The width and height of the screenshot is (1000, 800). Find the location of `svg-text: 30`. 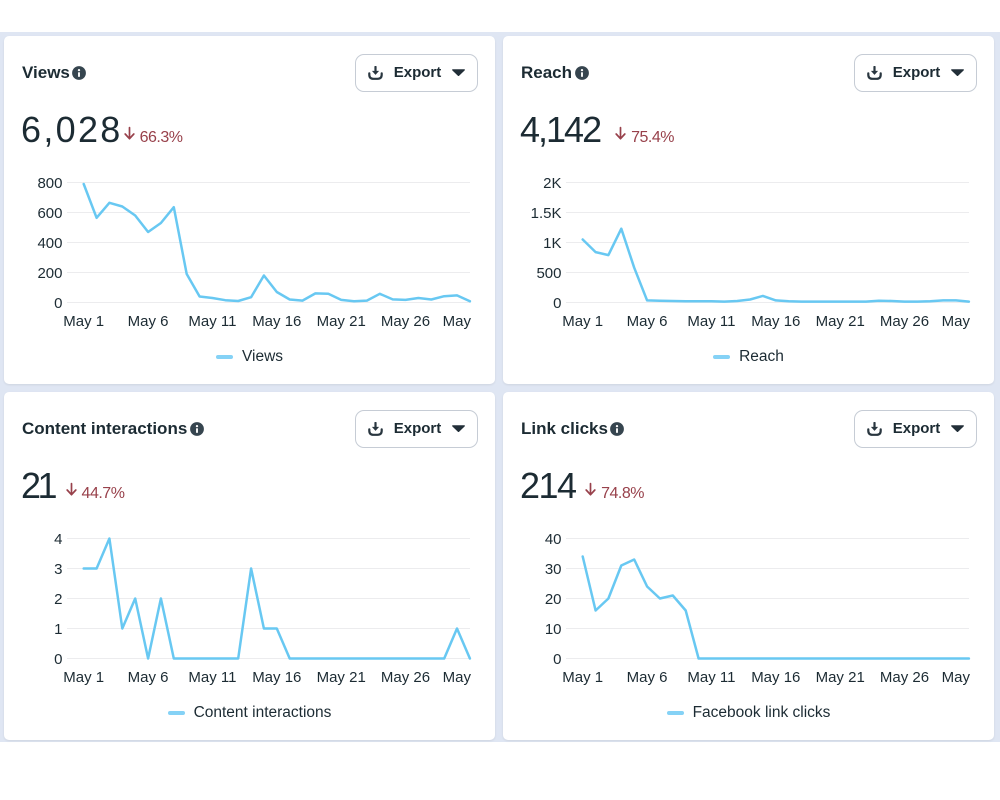

svg-text: 30 is located at coordinates (553, 569).